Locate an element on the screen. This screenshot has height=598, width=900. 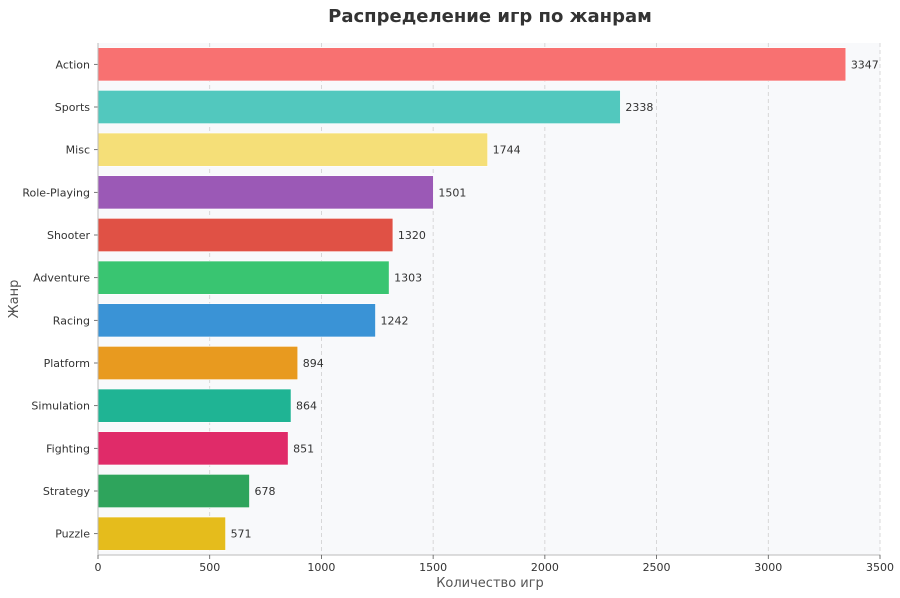
x-tick-label: 3000 is located at coordinates (768, 567).